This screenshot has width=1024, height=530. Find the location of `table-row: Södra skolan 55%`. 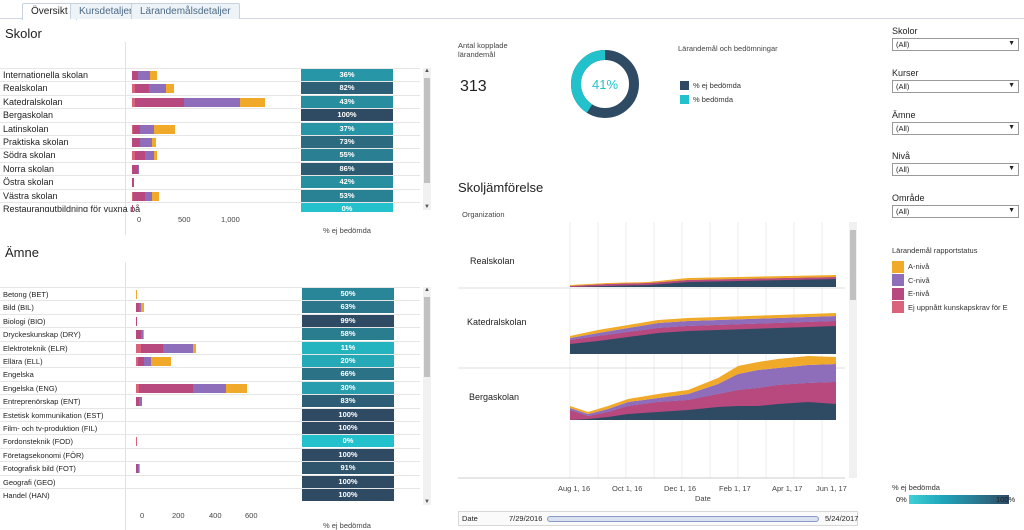

table-row: Södra skolan 55% is located at coordinates (210, 155).